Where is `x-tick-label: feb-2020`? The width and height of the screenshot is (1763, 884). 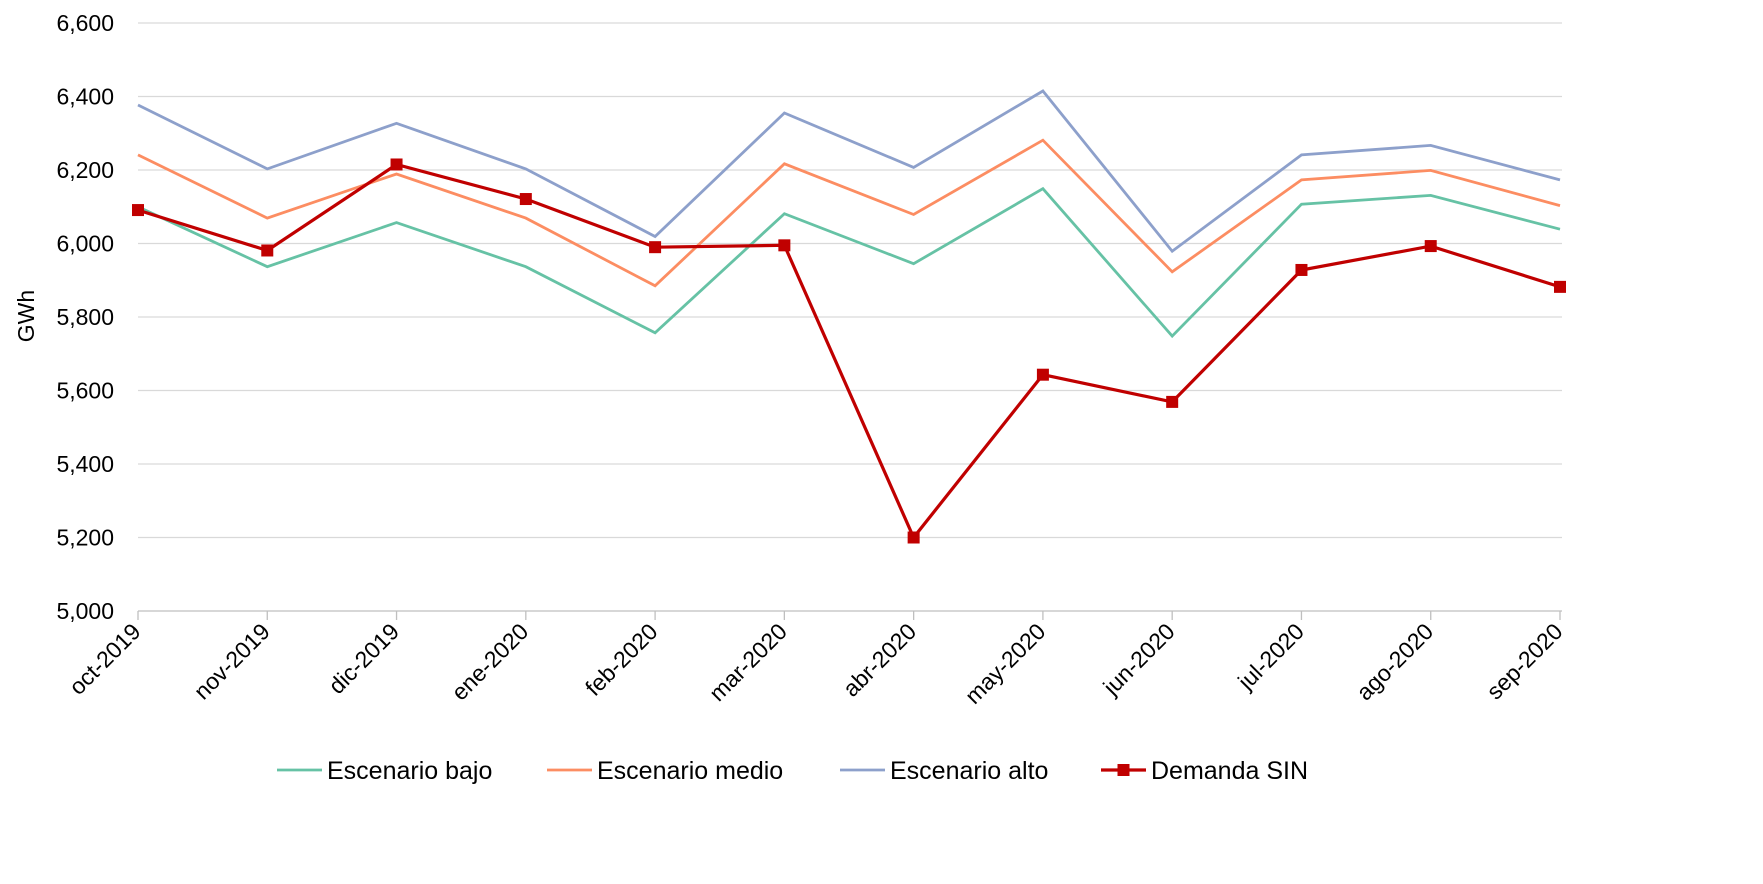 x-tick-label: feb-2020 is located at coordinates (621, 659).